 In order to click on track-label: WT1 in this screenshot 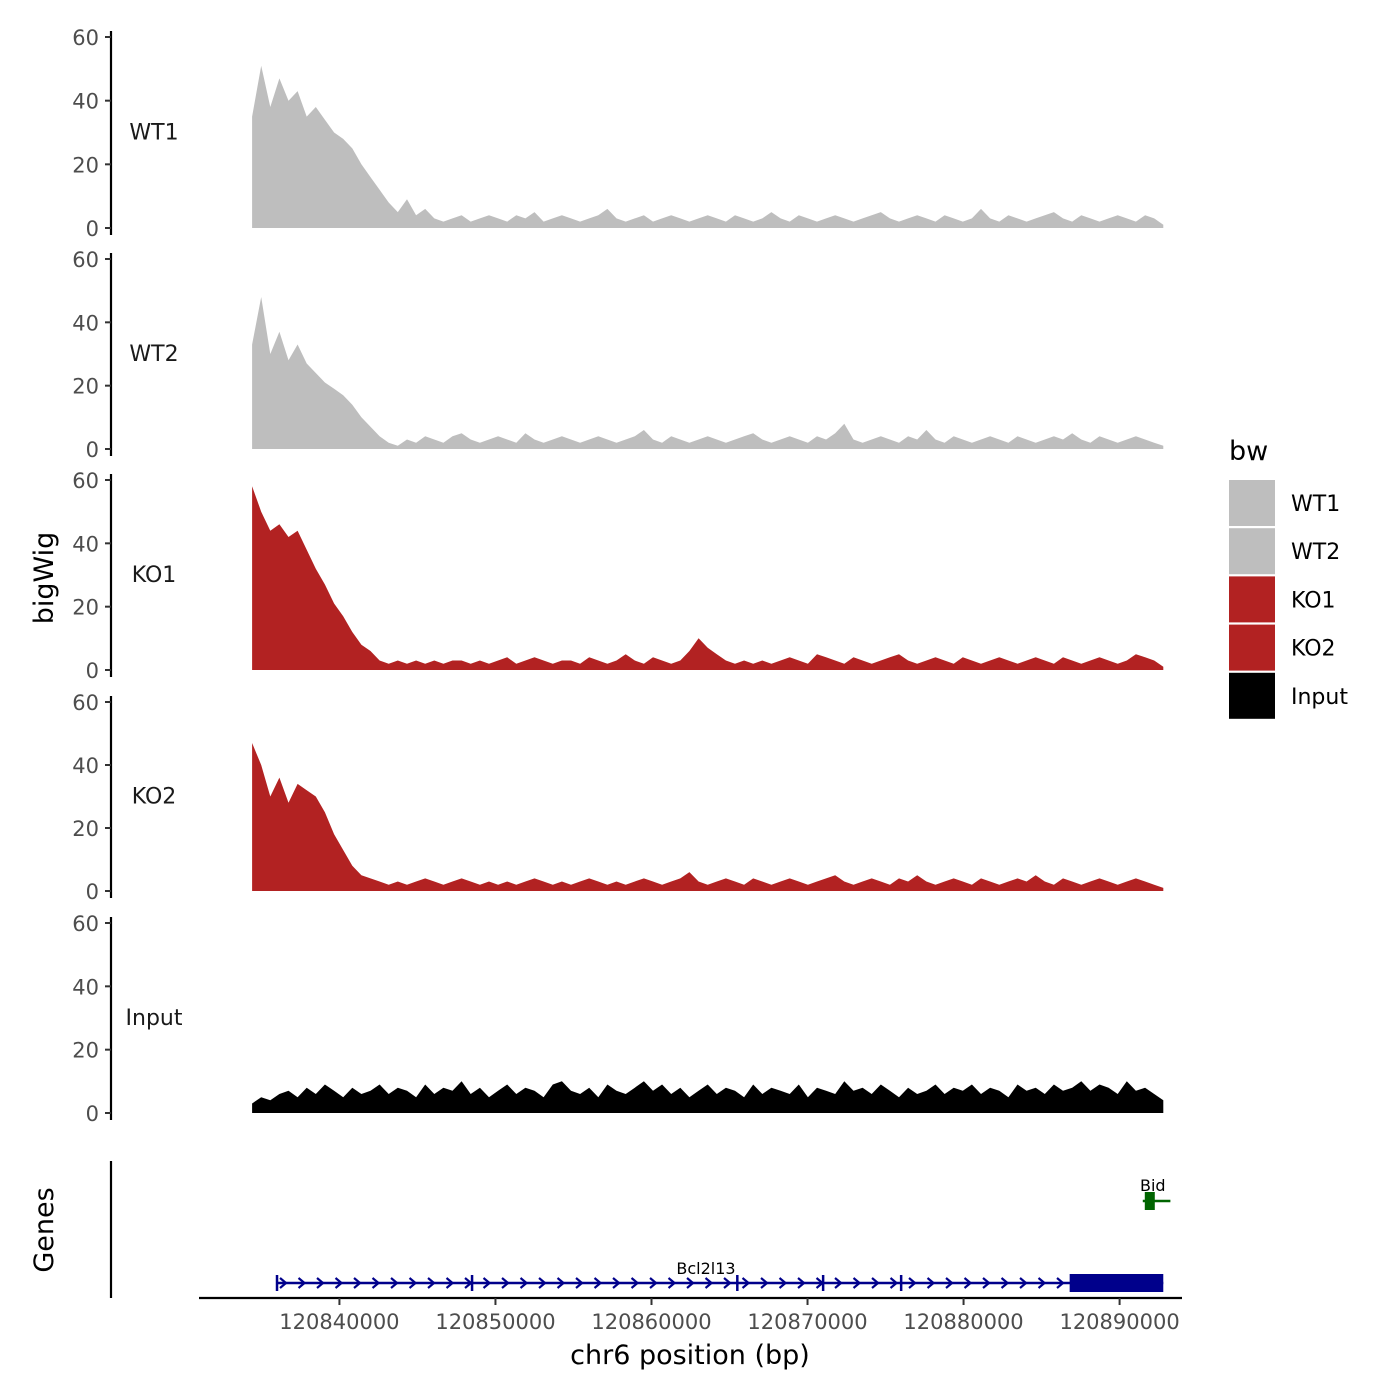, I will do `click(153, 133)`.